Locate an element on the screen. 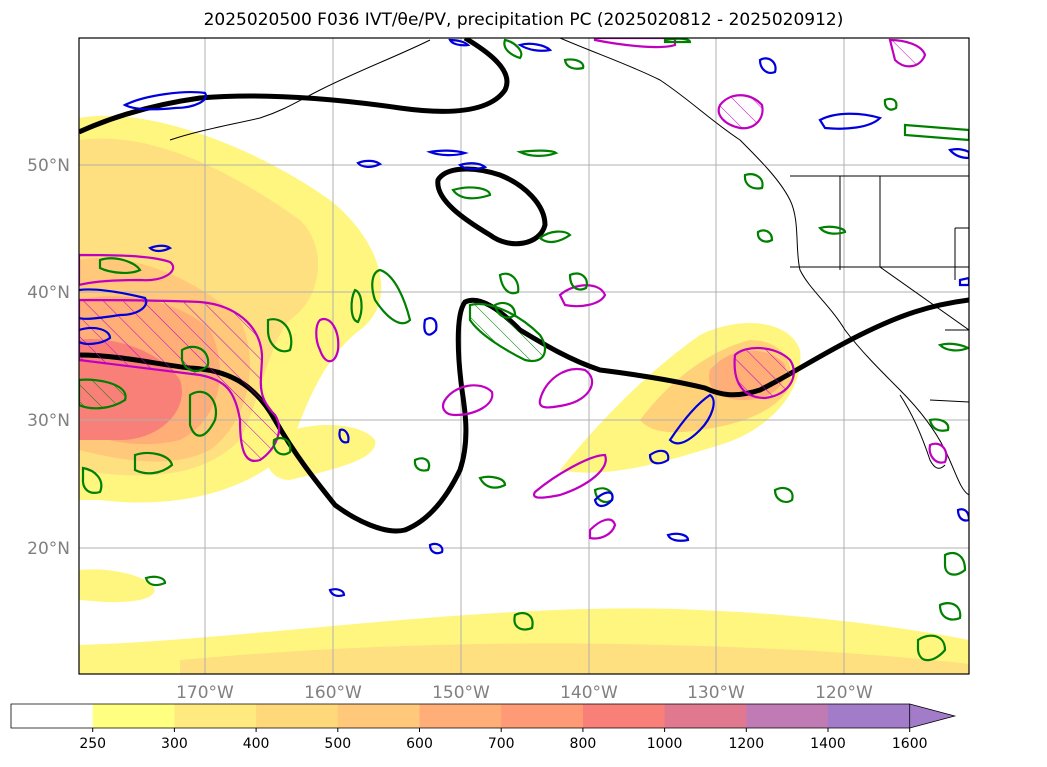  colorbar-tick-label: 1000 is located at coordinates (665, 744).